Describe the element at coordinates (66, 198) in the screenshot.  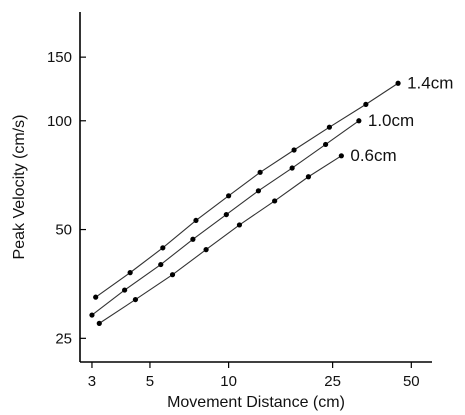
I see `y-ticks: 25 50 100 150` at that location.